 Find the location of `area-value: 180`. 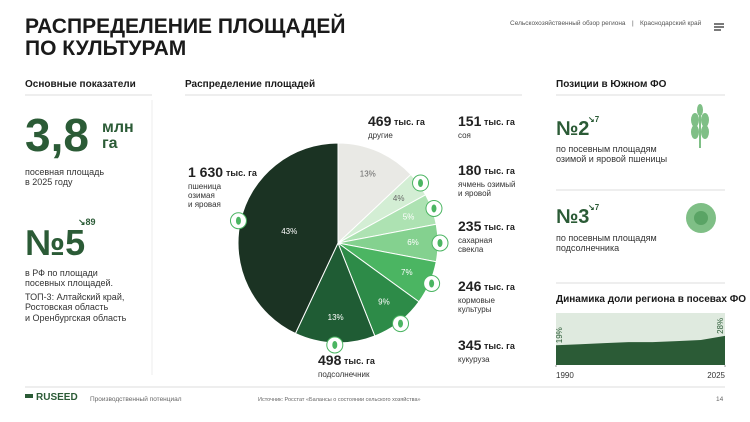

area-value: 180 is located at coordinates (470, 170).